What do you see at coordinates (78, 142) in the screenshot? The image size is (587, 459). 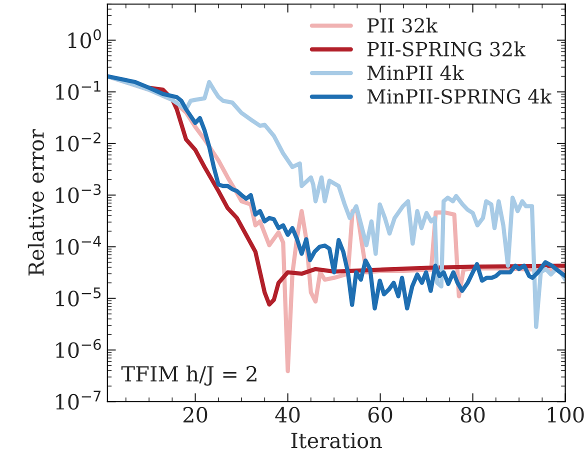 I see `y-tick-label: 10$^{−2}$` at bounding box center [78, 142].